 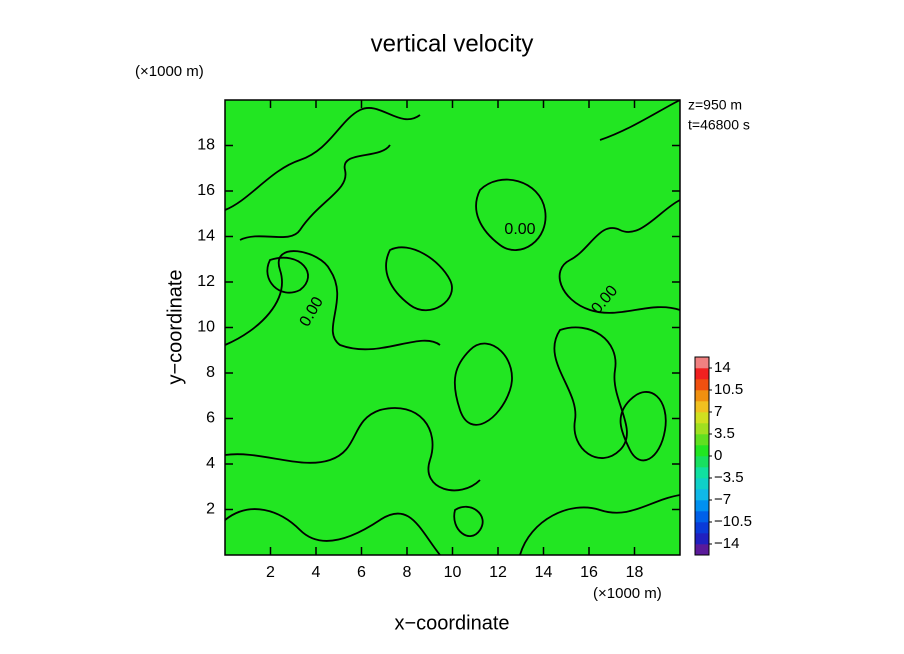 I want to click on x-tick-label: 18, so click(x=635, y=572).